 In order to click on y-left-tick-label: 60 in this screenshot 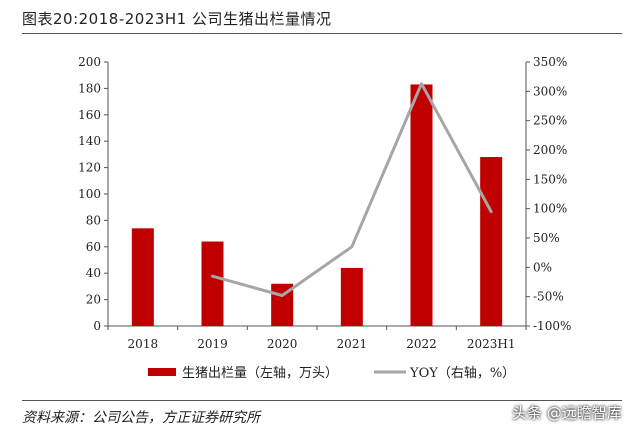, I will do `click(93, 247)`.